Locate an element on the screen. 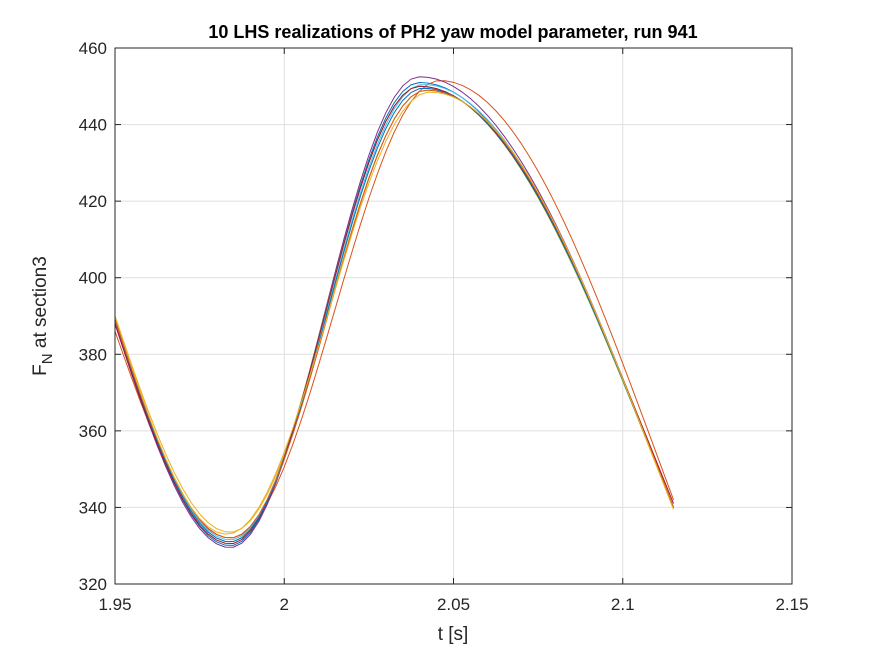 The width and height of the screenshot is (875, 656). y-tick-label: 400 is located at coordinates (93, 278).